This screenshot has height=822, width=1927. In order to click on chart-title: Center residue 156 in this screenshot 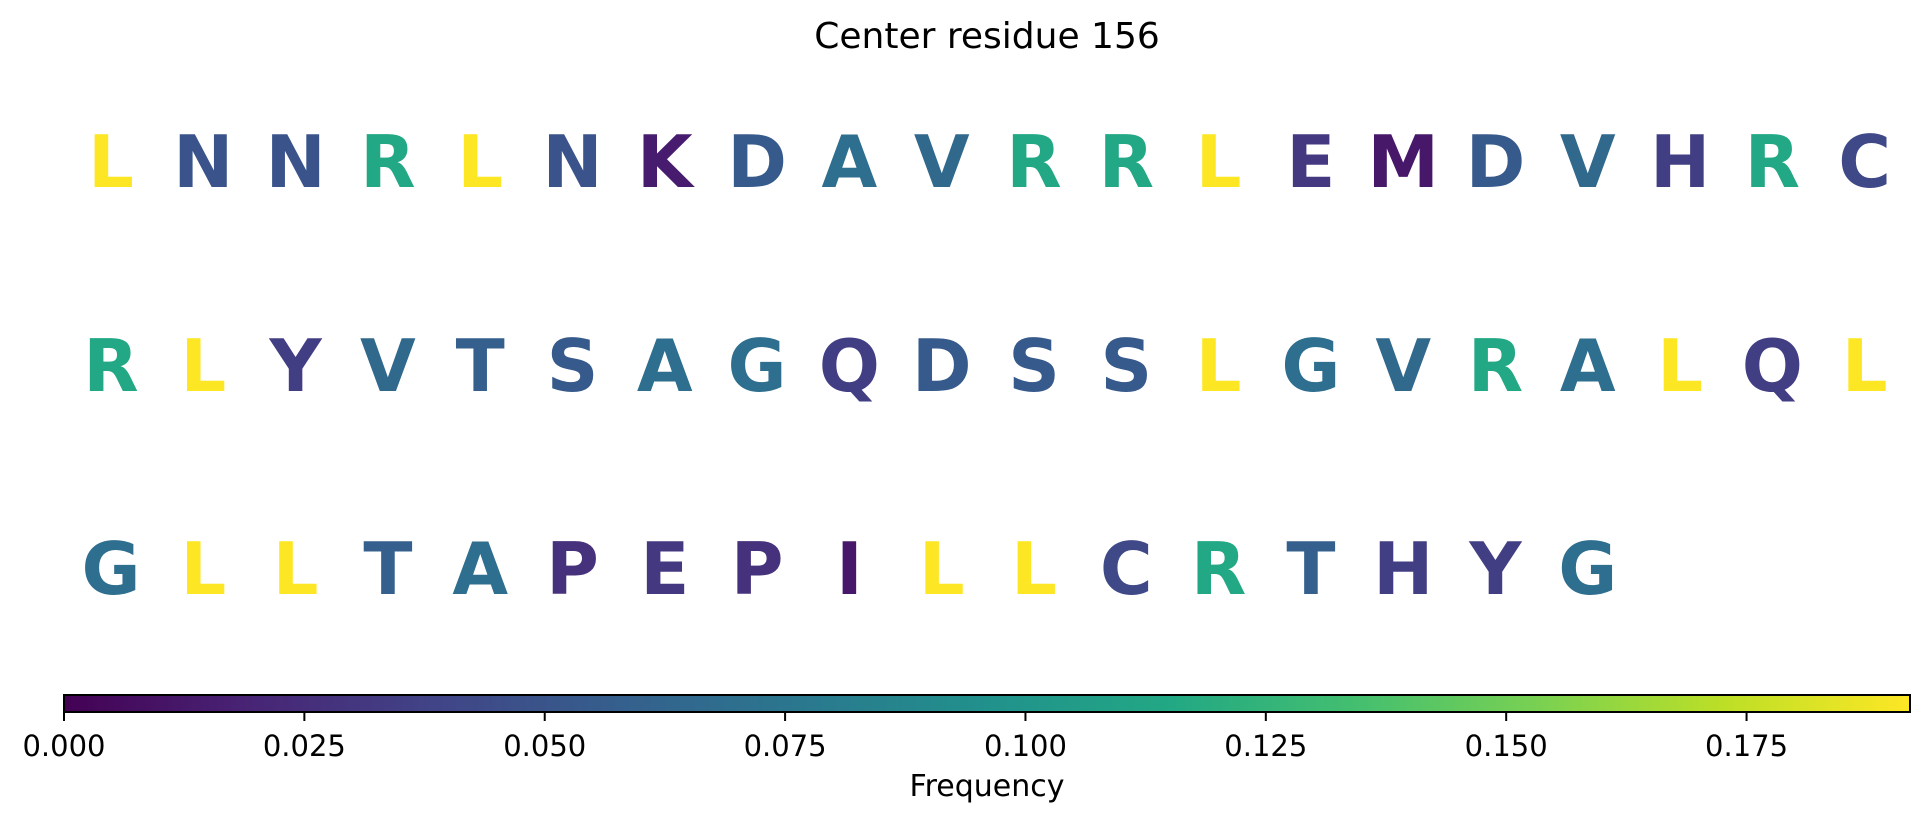, I will do `click(987, 36)`.